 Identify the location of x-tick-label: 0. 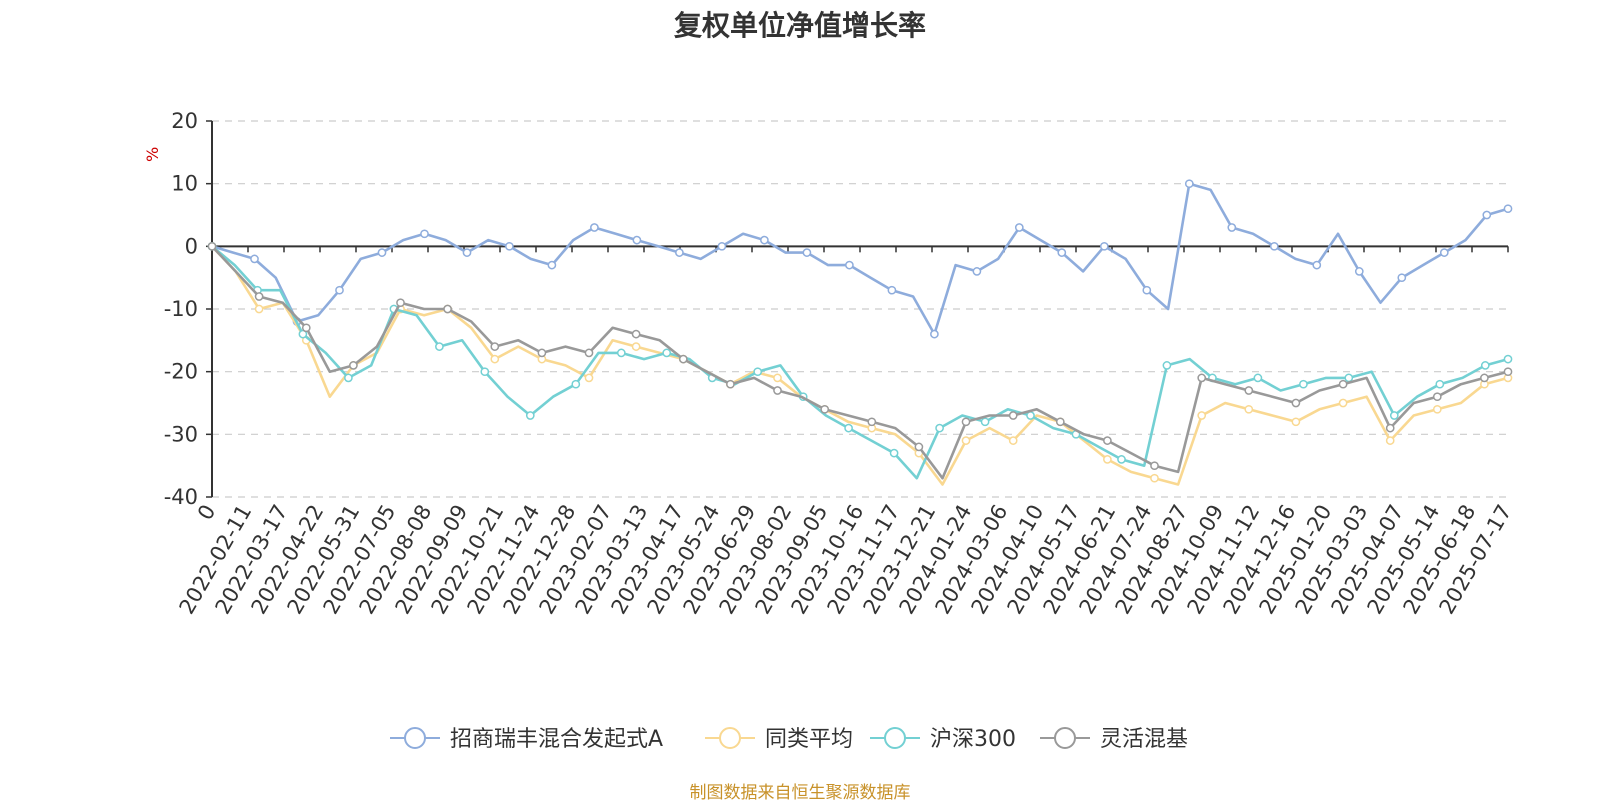
(206, 513).